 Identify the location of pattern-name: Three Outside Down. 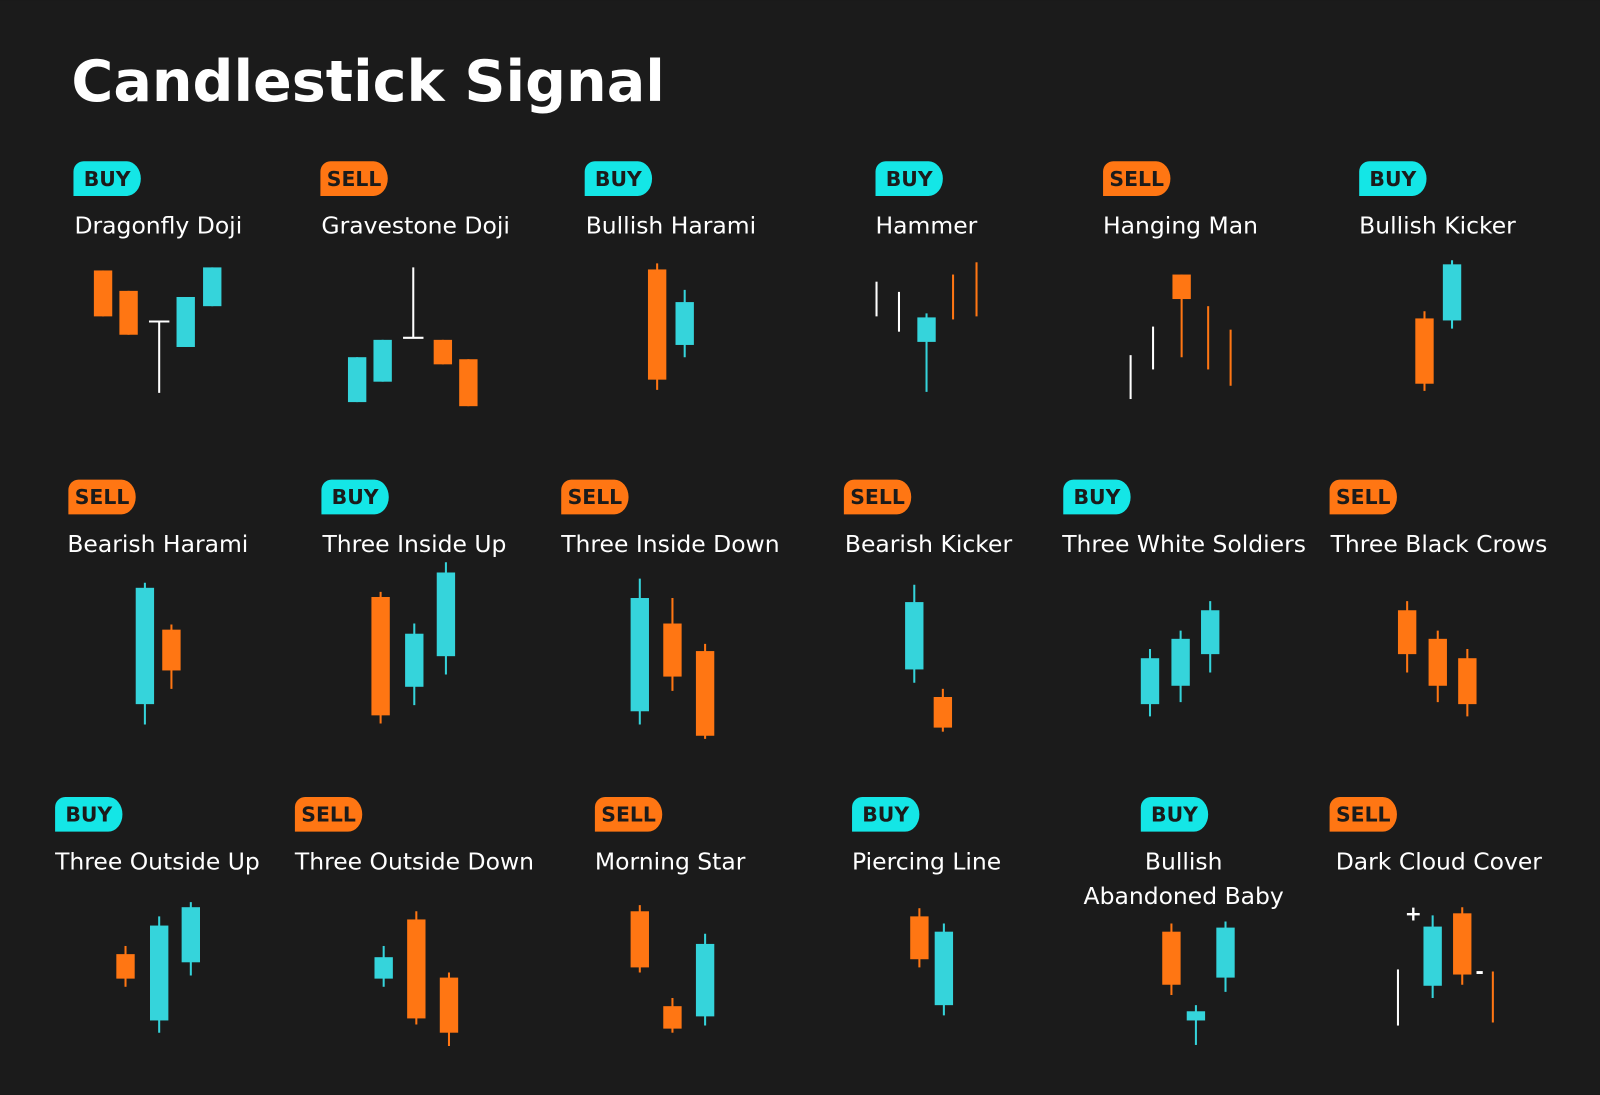
(414, 861).